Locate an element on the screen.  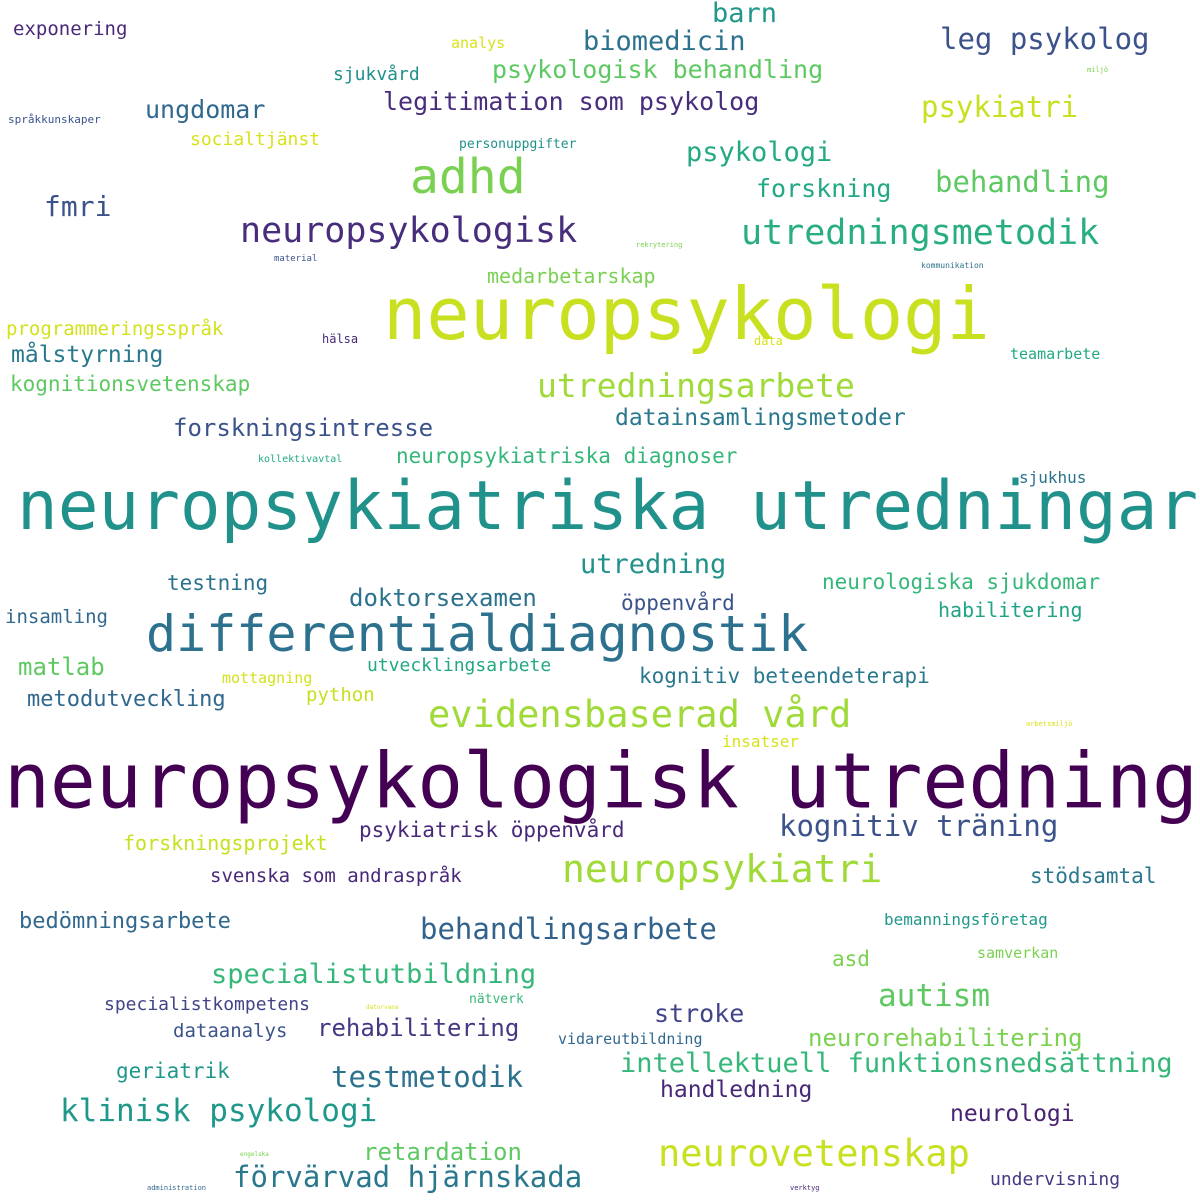
word: vidareutbildning is located at coordinates (630, 1039).